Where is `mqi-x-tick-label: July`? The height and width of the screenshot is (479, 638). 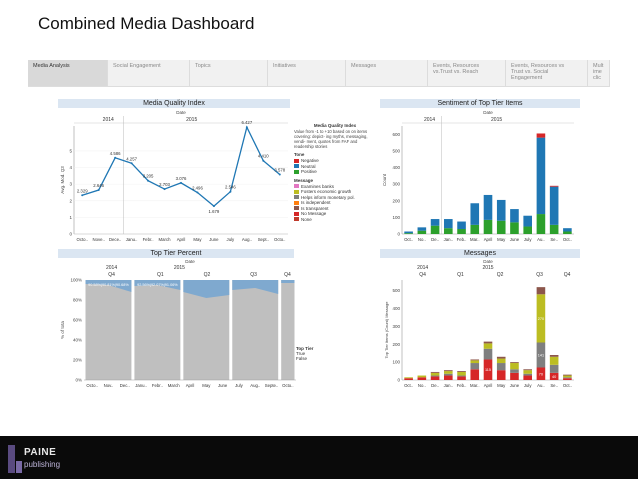 mqi-x-tick-label: July is located at coordinates (231, 239).